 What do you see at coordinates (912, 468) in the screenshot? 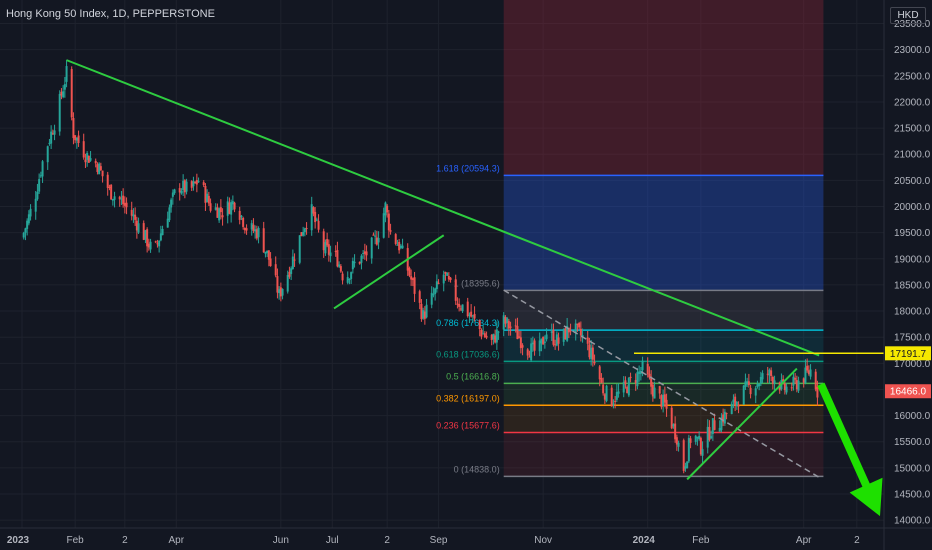
I see `price-tick-label: 15000.0` at bounding box center [912, 468].